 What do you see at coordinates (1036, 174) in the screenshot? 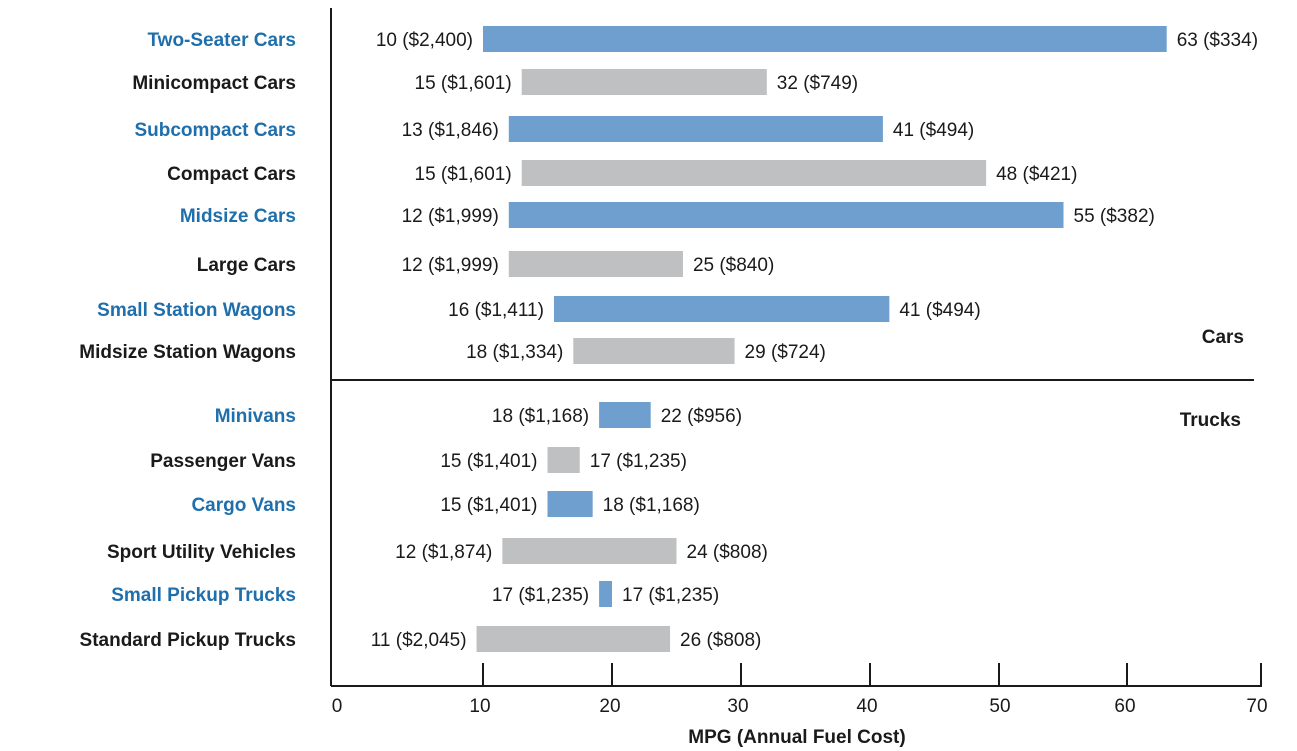
I see `max-label-compact-cars: 48 ($421)` at bounding box center [1036, 174].